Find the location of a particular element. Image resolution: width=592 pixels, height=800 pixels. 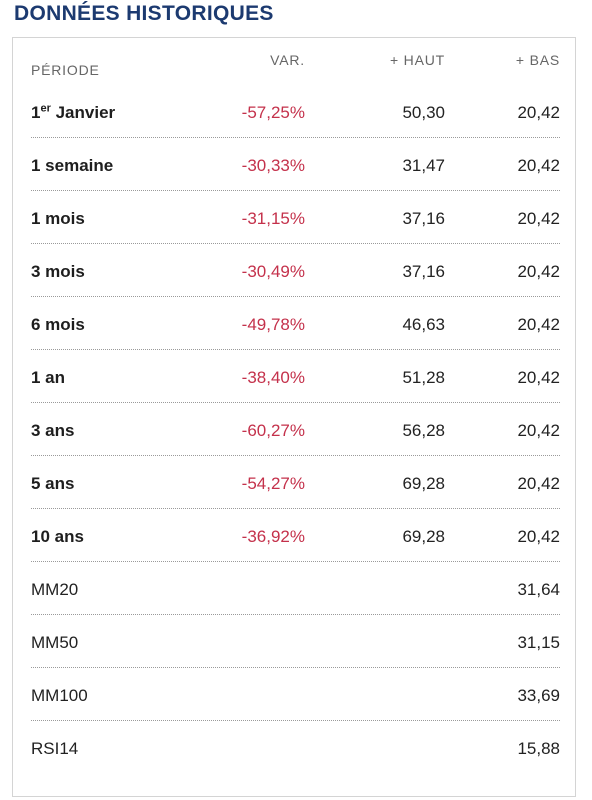

indicator-row: RSI14 15,88 is located at coordinates (295, 747).